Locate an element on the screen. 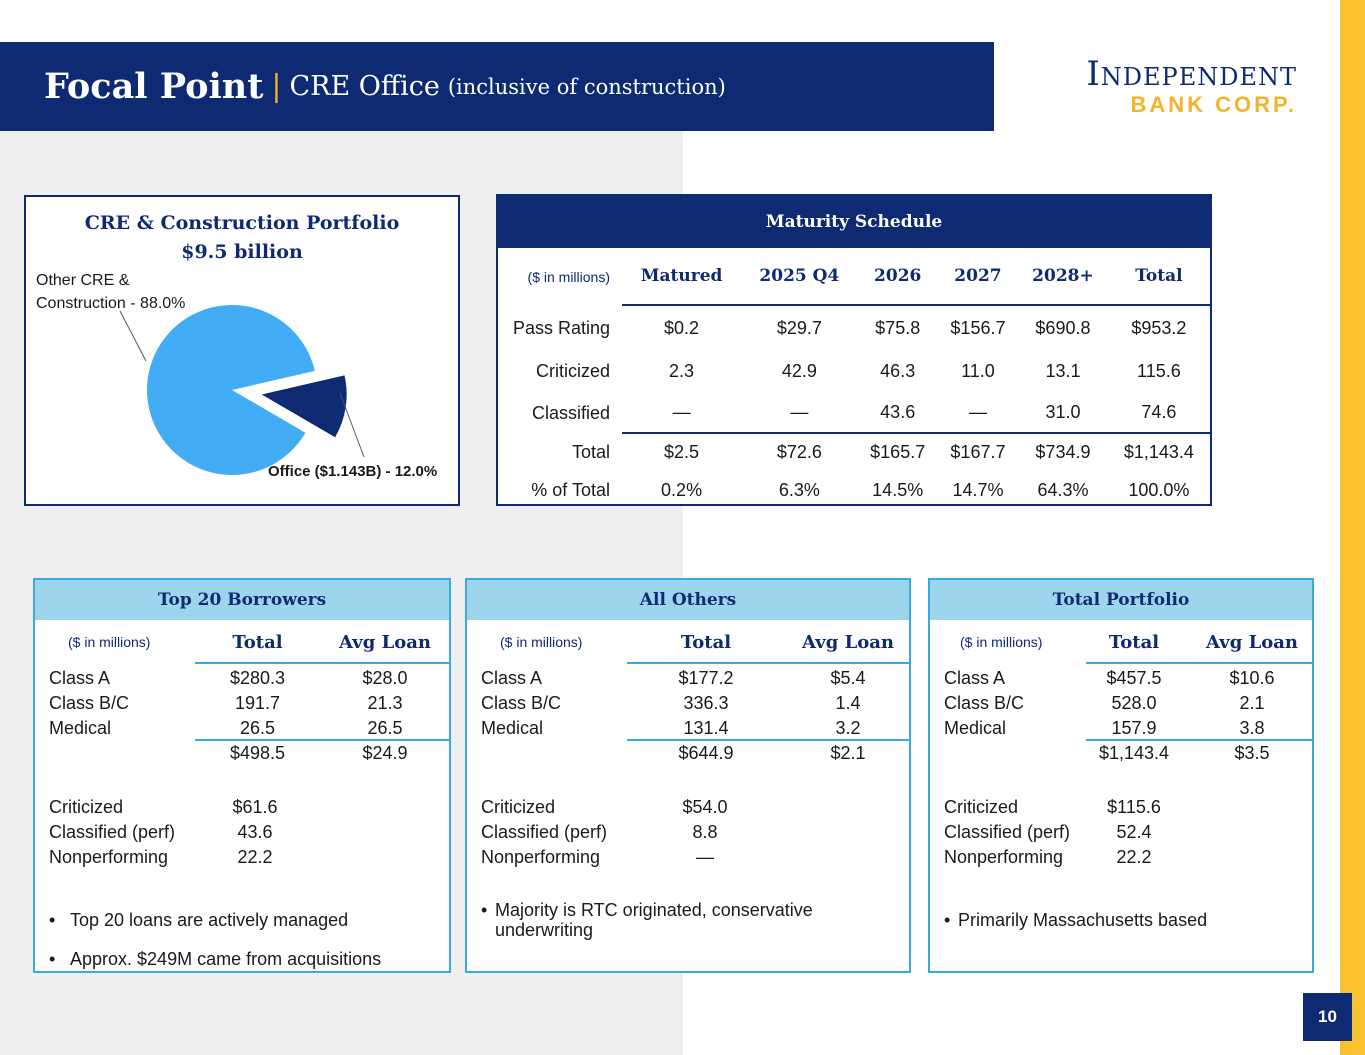 The height and width of the screenshot is (1055, 1365). quality-value: 43.6 is located at coordinates (255, 832).